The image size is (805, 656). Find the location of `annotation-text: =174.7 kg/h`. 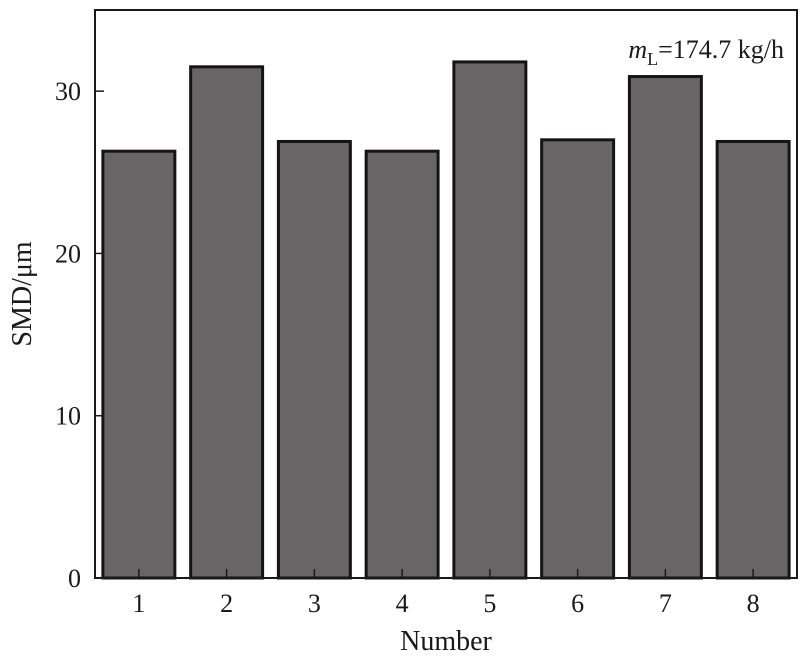

annotation-text: =174.7 kg/h is located at coordinates (721, 49).